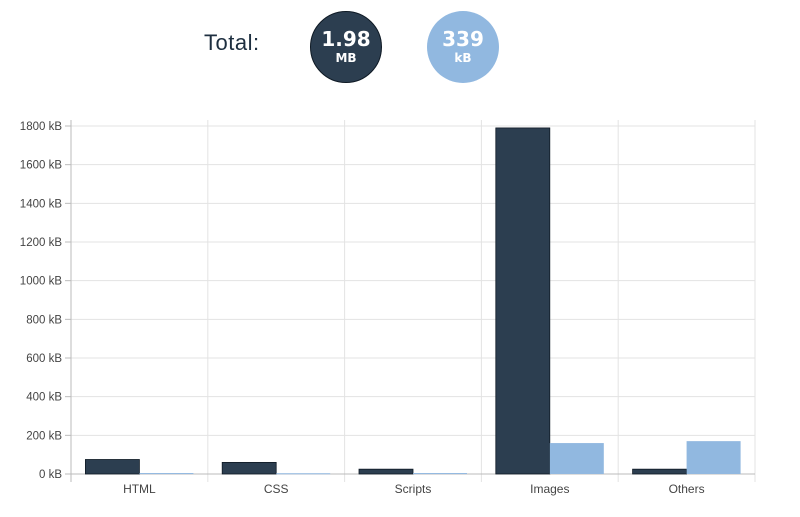 Image resolution: width=800 pixels, height=517 pixels. I want to click on y-tick-label: 1200 kB, so click(41, 243).